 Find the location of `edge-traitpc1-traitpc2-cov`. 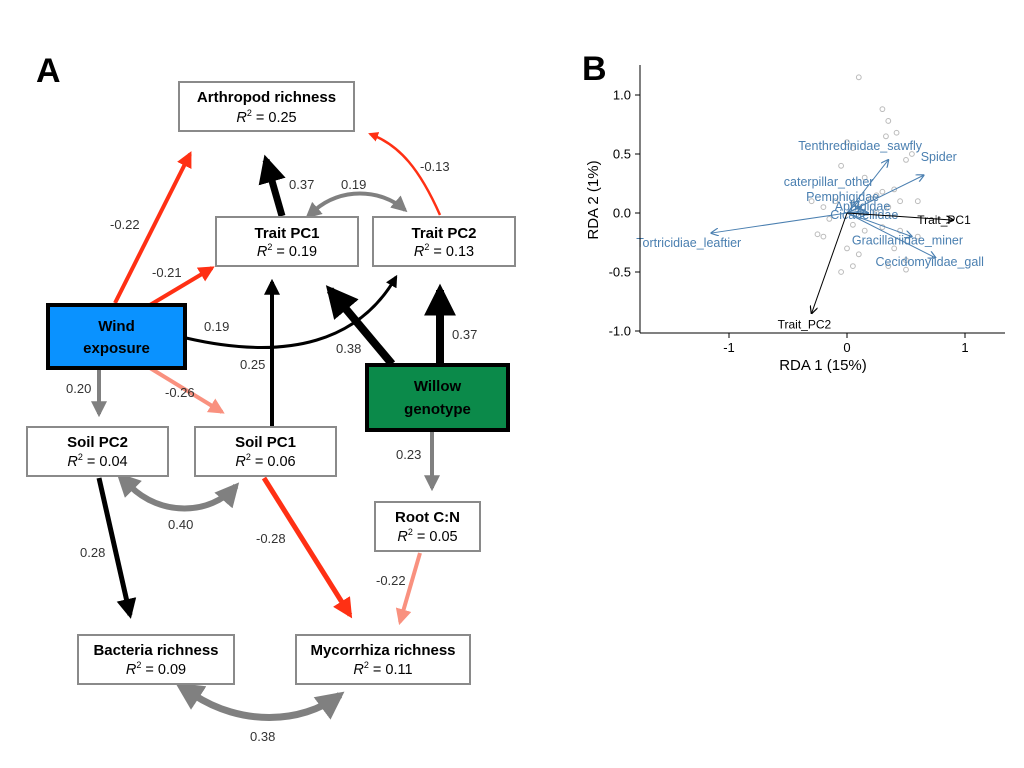

edge-traitpc1-traitpc2-cov is located at coordinates (356, 205).